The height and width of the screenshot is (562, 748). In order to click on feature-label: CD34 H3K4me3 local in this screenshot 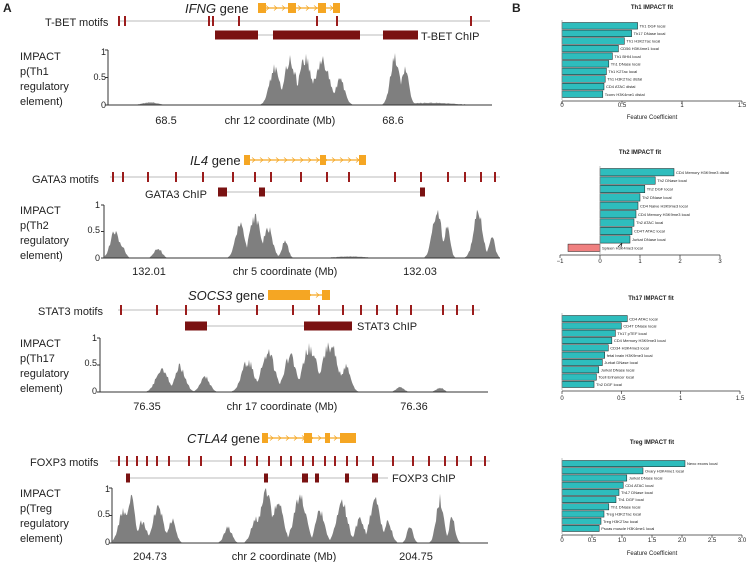, I will do `click(629, 347)`.